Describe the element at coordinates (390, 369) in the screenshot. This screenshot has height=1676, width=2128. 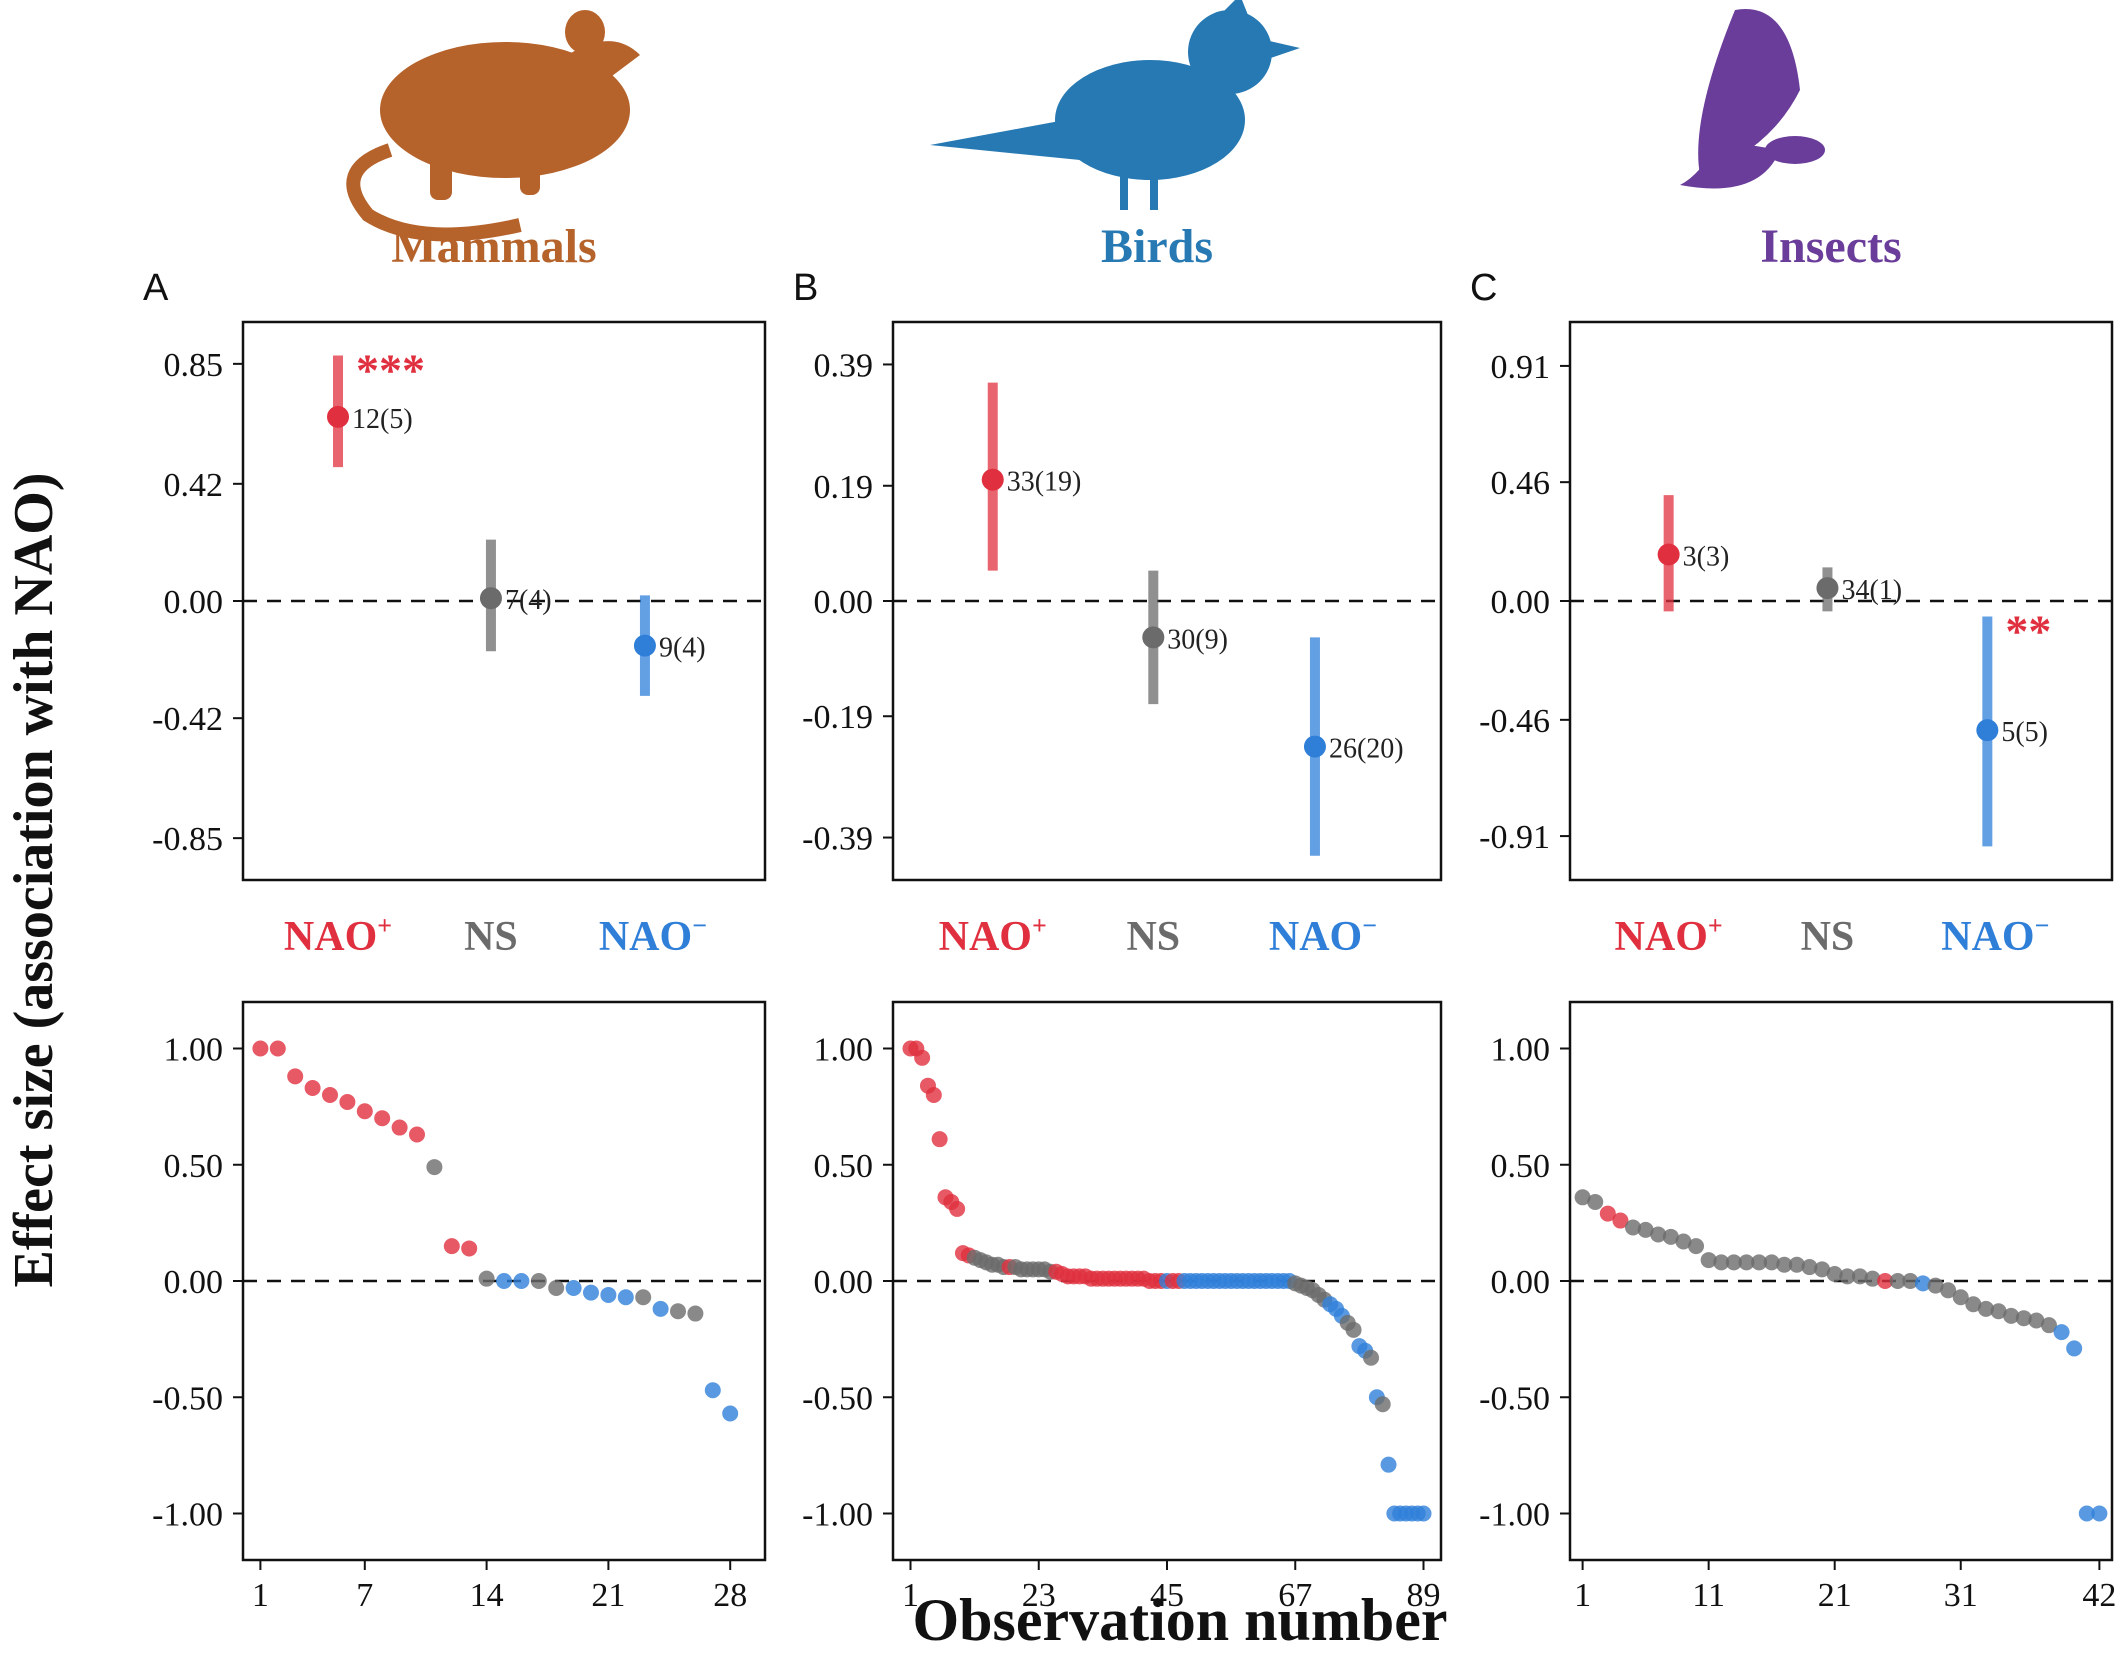
I see `significance-stars: ***` at that location.